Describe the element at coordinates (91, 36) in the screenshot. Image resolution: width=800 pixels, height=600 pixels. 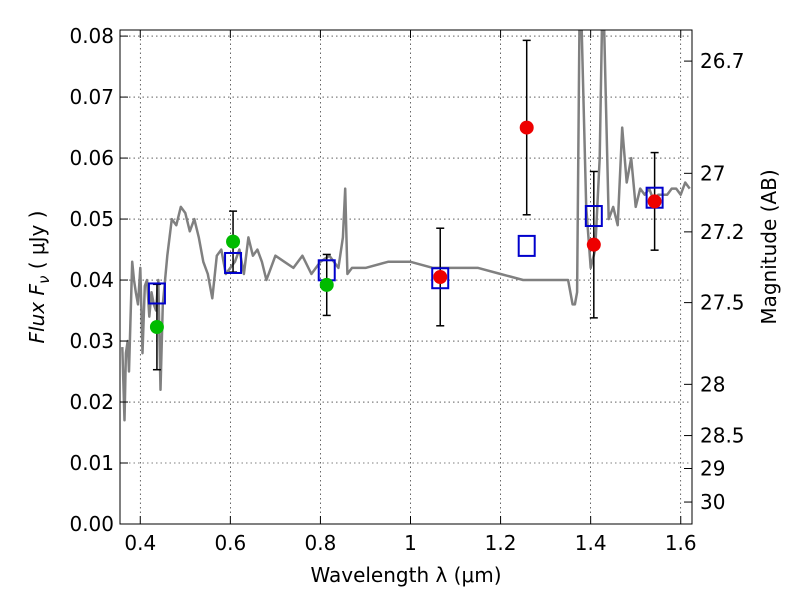
I see `y-tick-label: 0.08` at that location.